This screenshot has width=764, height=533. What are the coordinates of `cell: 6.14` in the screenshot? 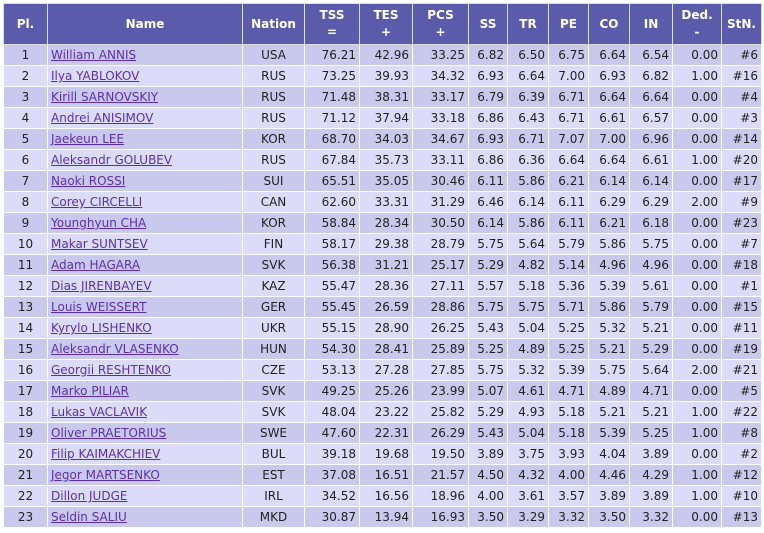 It's located at (528, 202).